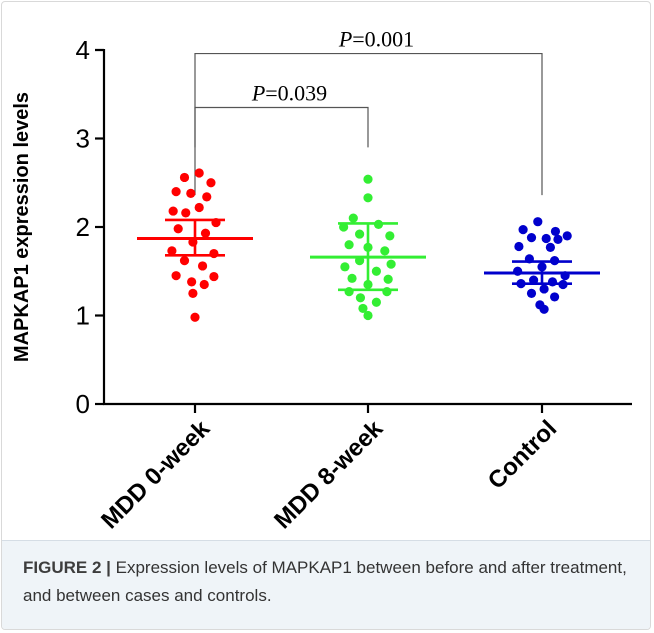 Image resolution: width=654 pixels, height=633 pixels. Describe the element at coordinates (329, 475) in the screenshot. I see `x-tick-label: MDD 8-week` at that location.